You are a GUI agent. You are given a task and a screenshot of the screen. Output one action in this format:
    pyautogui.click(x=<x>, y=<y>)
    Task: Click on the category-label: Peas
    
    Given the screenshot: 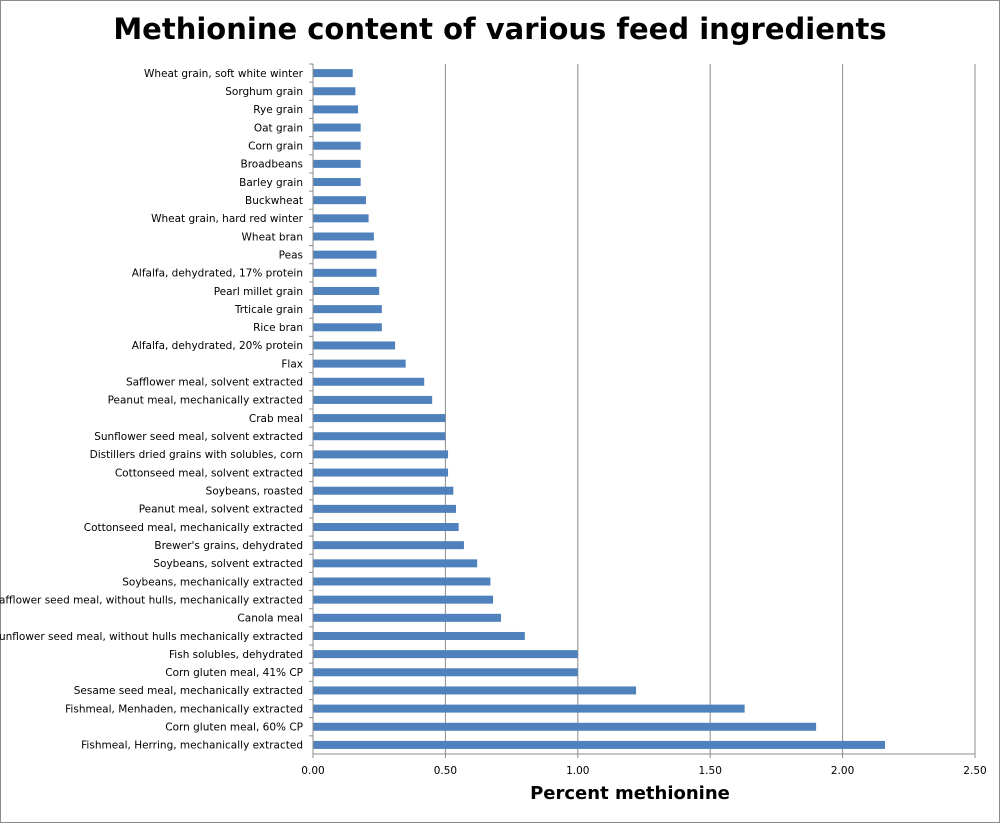 What is the action you would take?
    pyautogui.click(x=291, y=255)
    